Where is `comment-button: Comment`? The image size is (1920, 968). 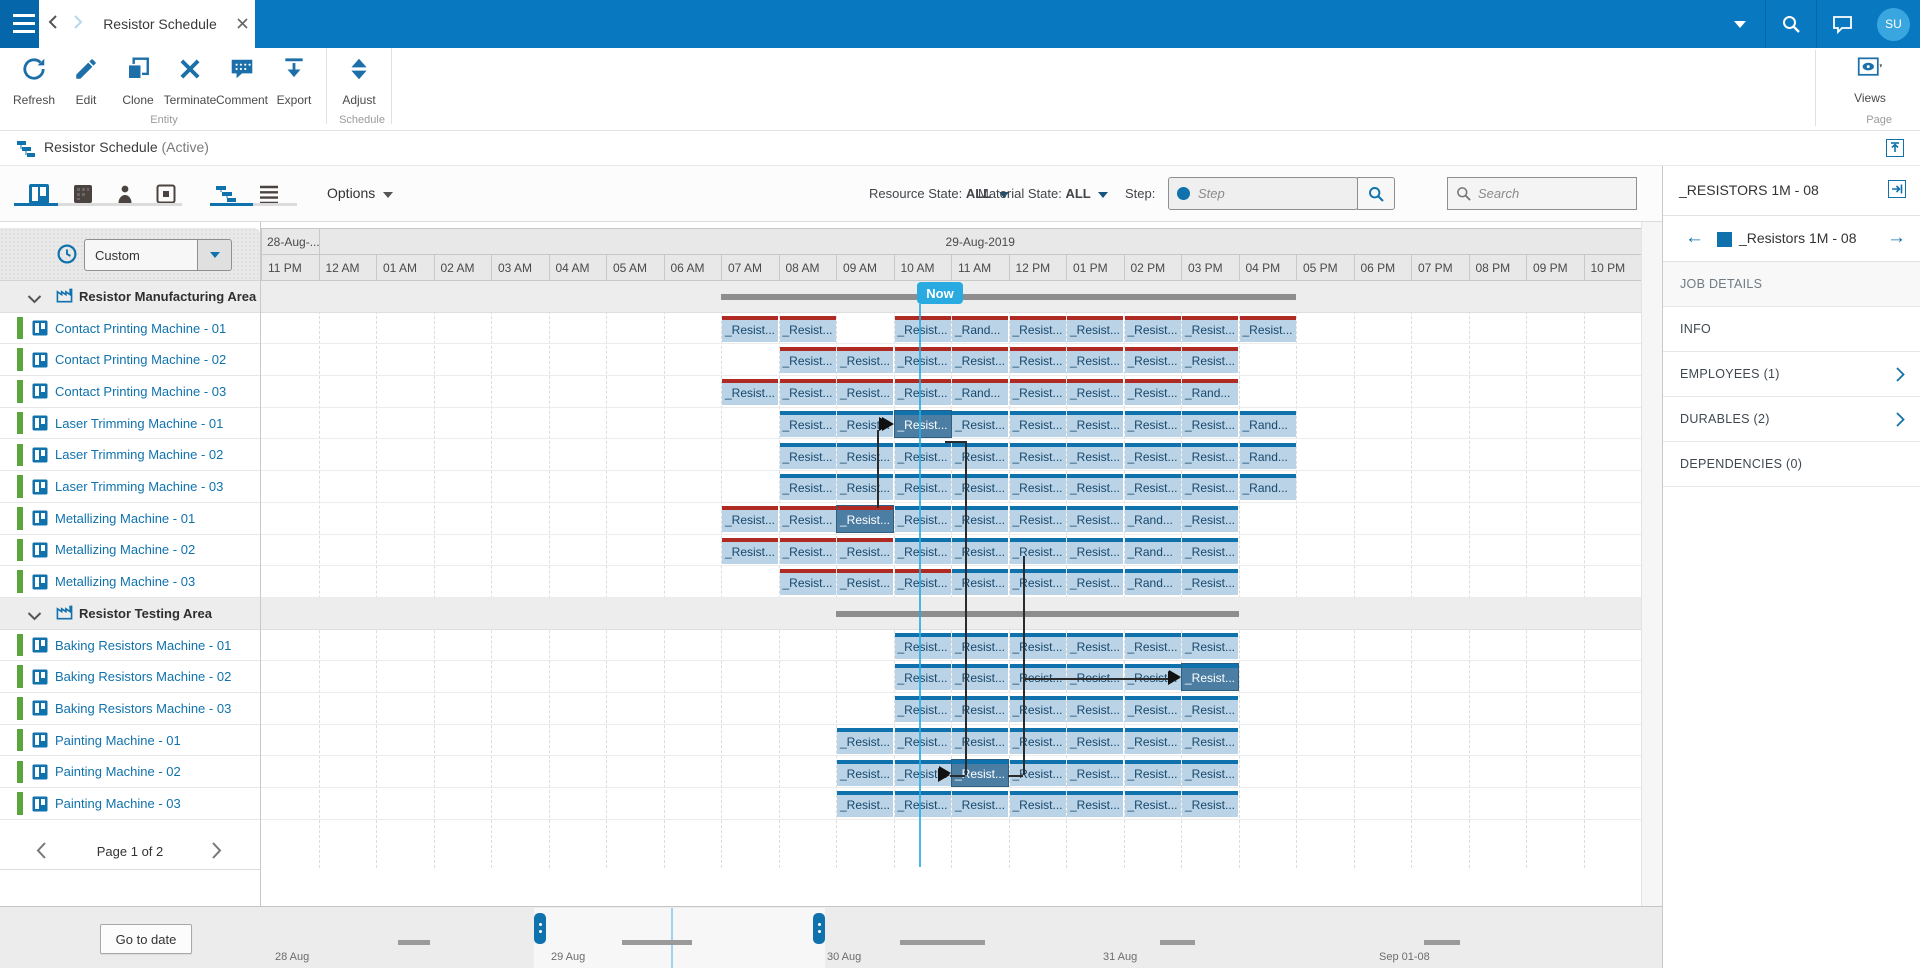
comment-button: Comment is located at coordinates (242, 82).